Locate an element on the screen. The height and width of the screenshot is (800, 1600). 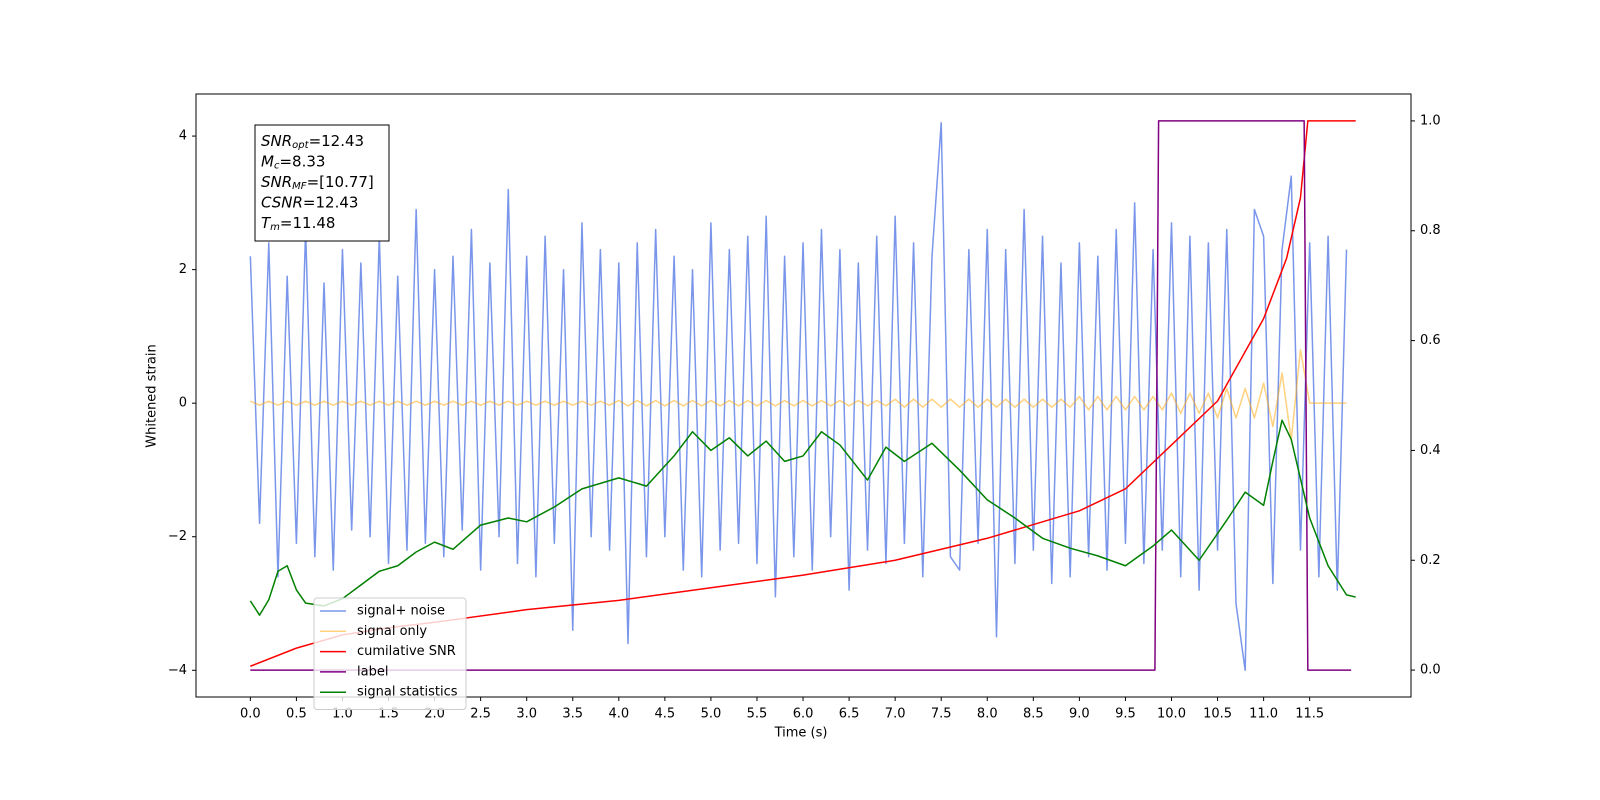
y-tick-label: −2 is located at coordinates (177, 536).